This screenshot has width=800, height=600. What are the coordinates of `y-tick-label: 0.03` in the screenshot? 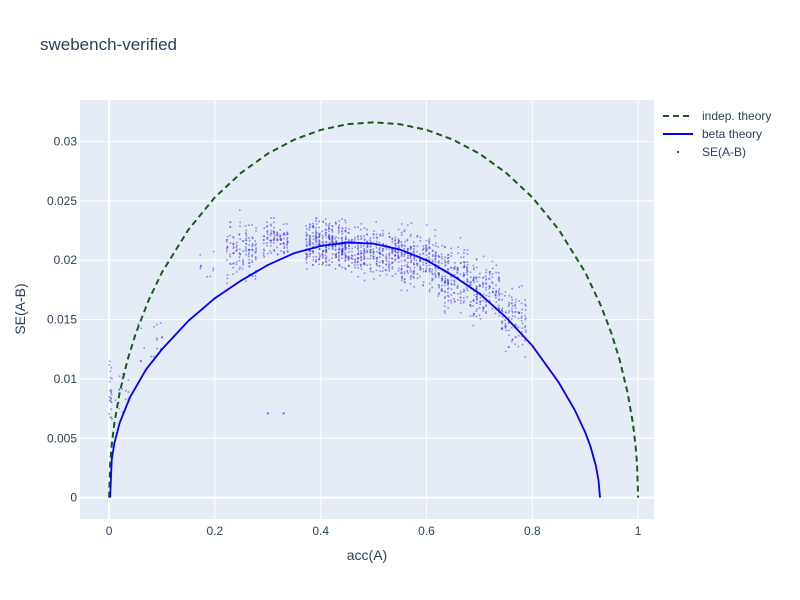 It's located at (66, 142).